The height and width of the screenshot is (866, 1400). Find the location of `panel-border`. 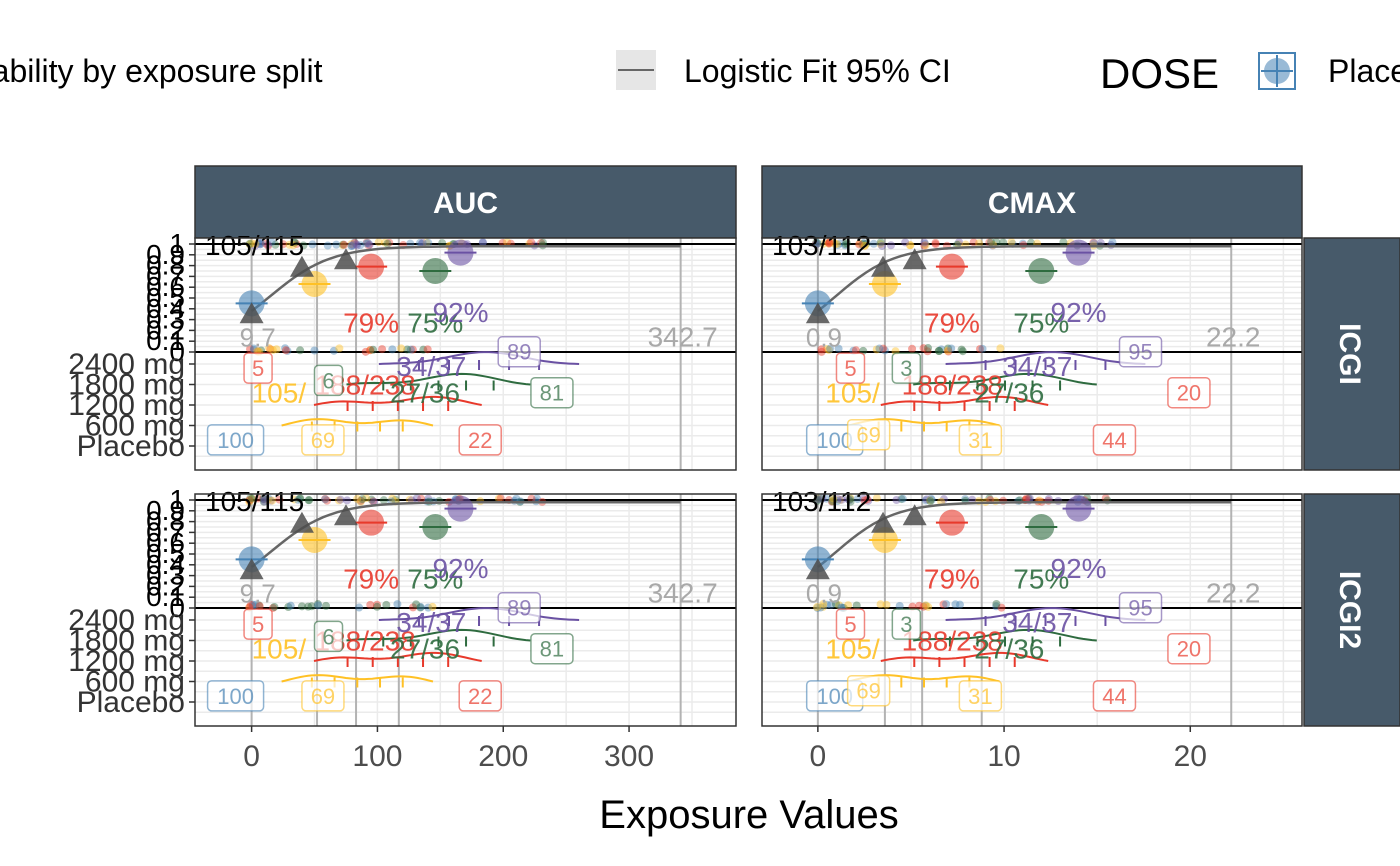

panel-border is located at coordinates (1032, 354).